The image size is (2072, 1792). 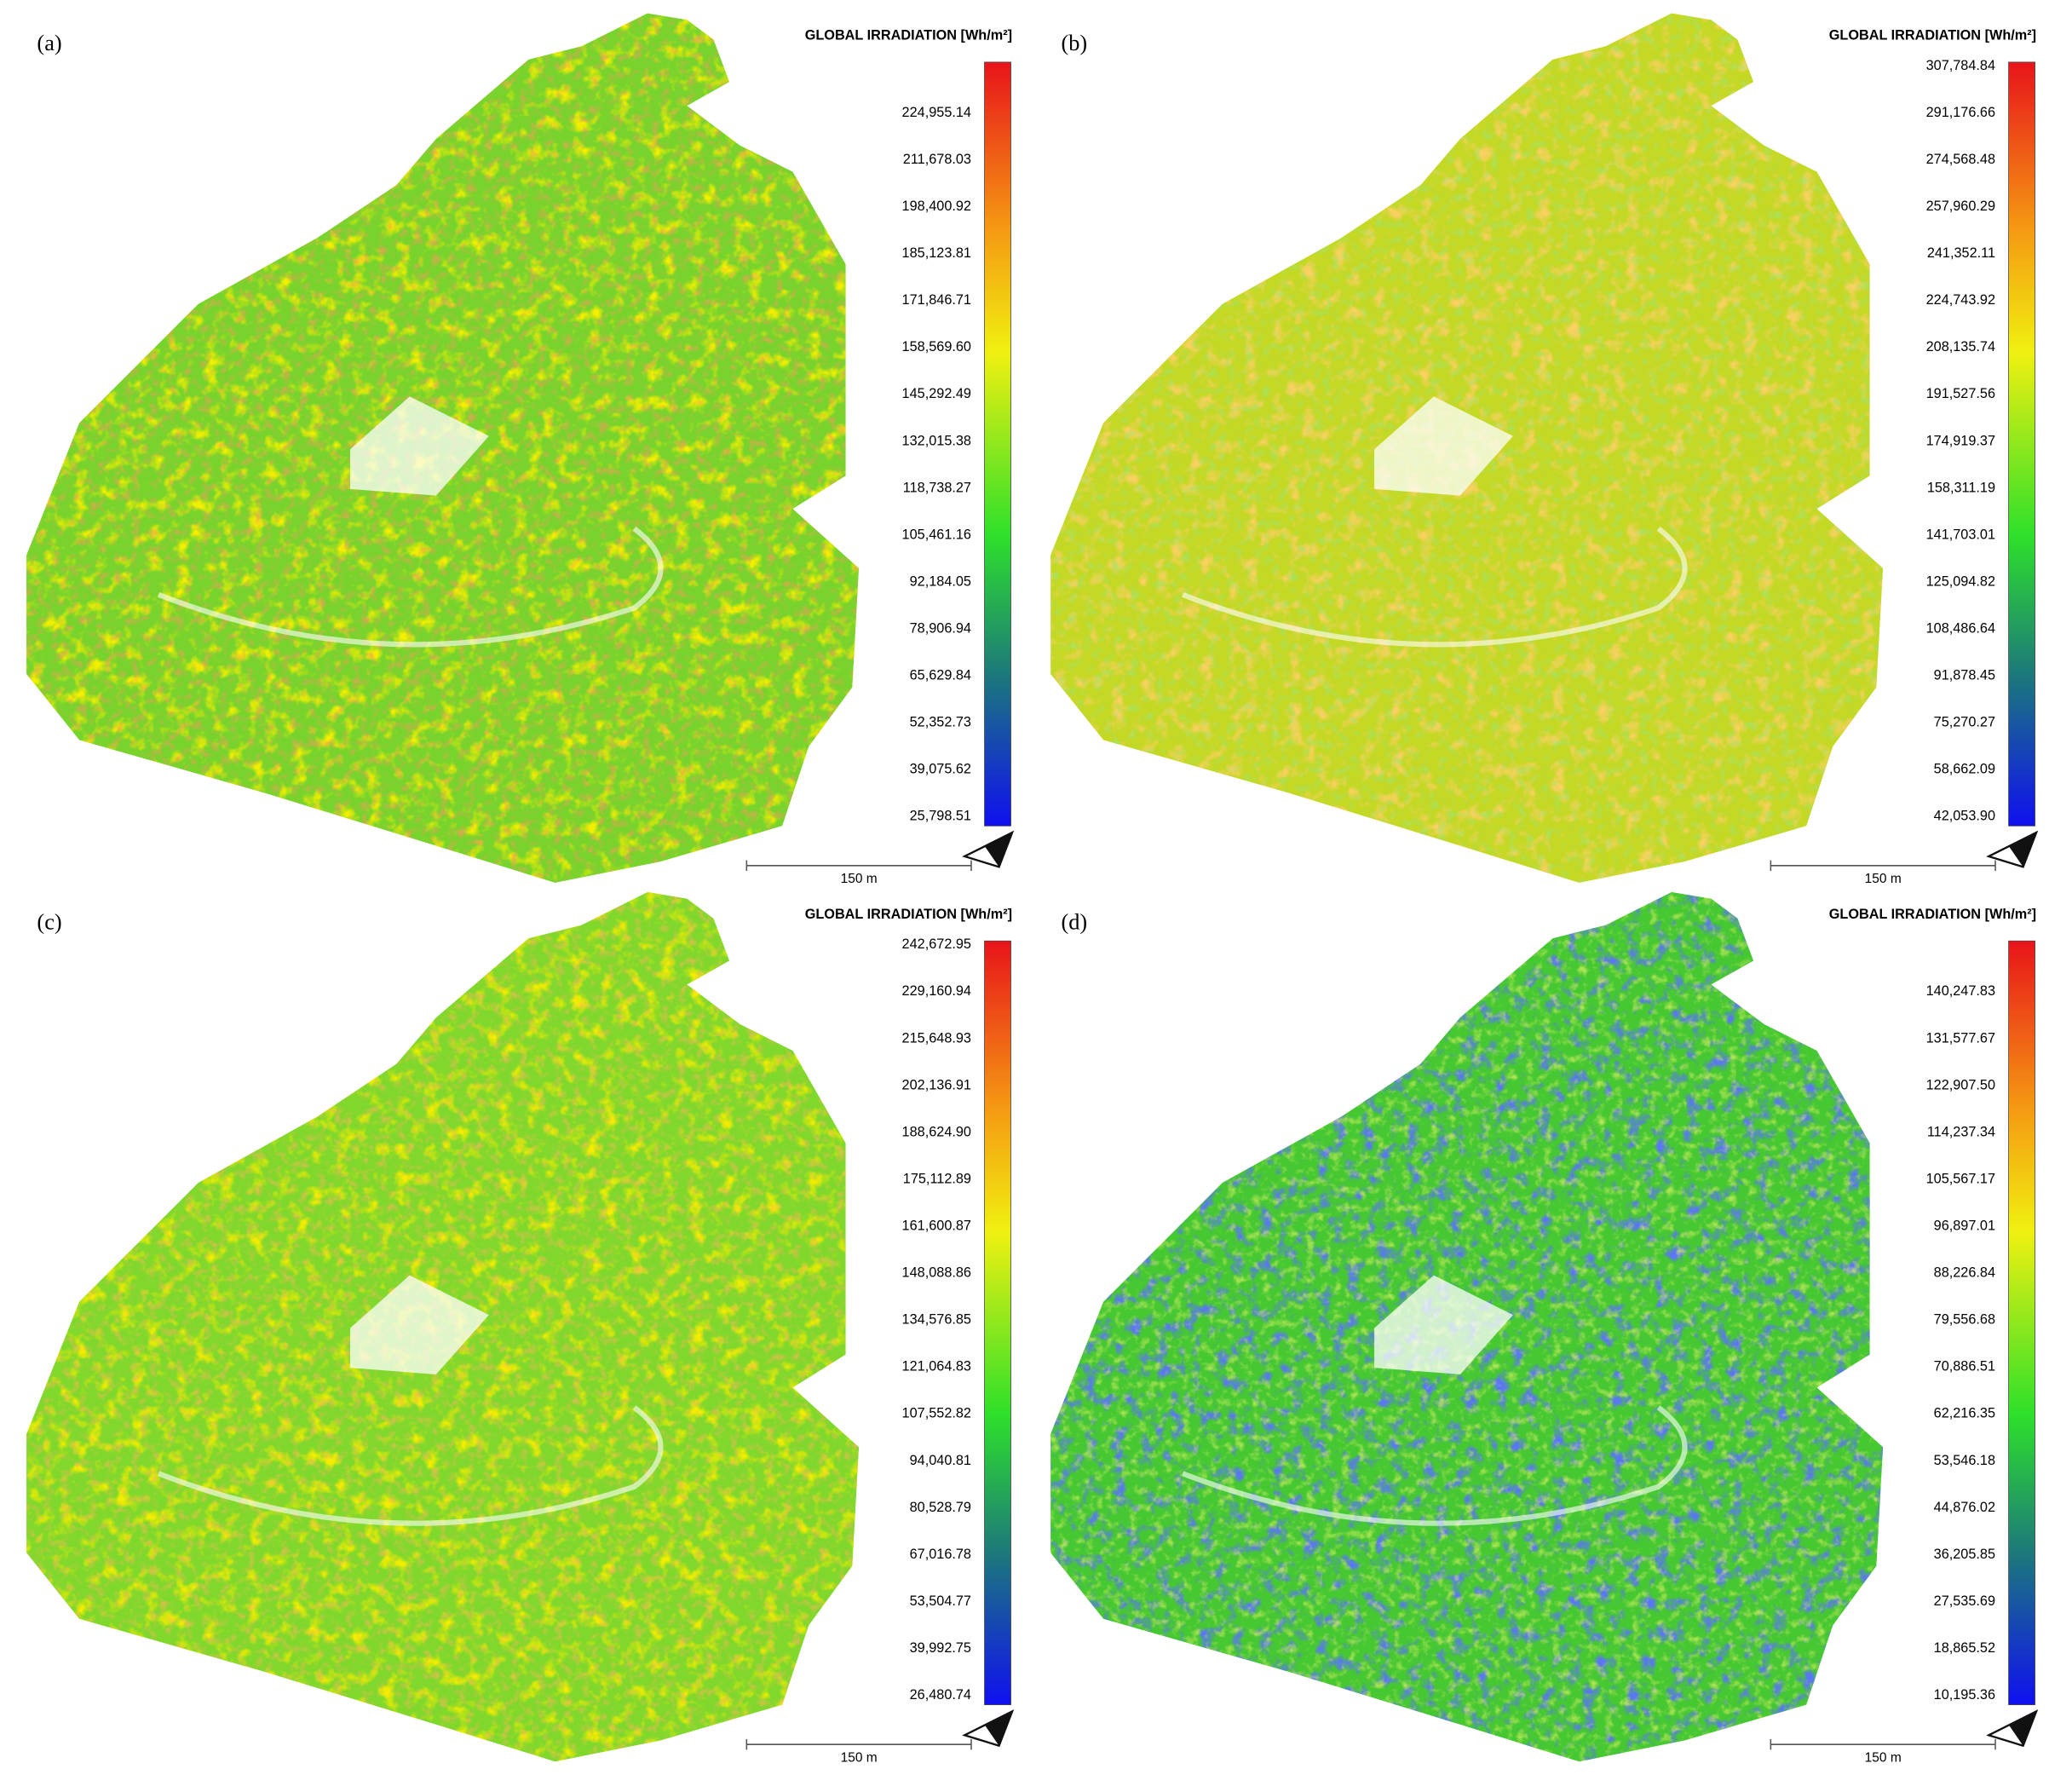 I want to click on legend-label: 215,648.93, so click(x=937, y=1038).